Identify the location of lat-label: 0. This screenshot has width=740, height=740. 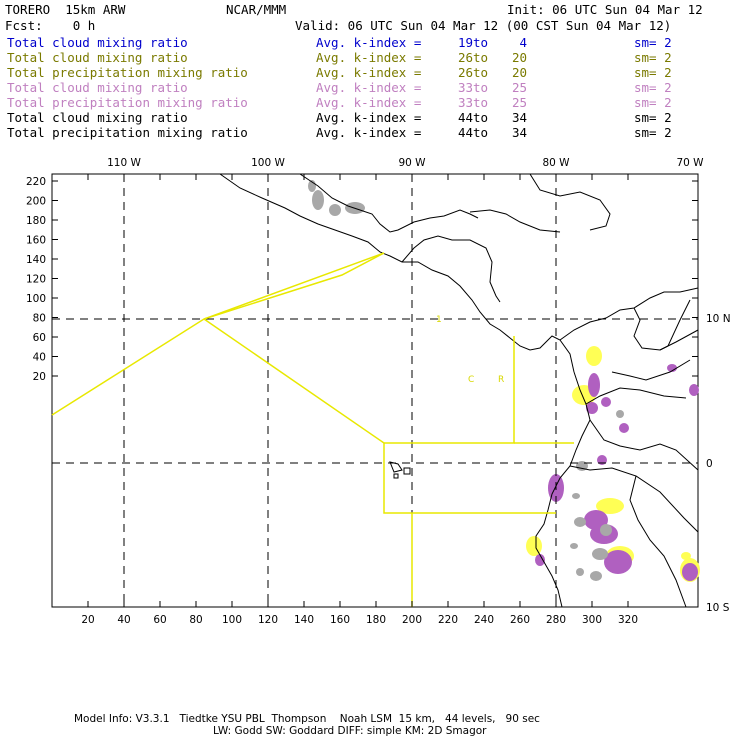
(709, 464).